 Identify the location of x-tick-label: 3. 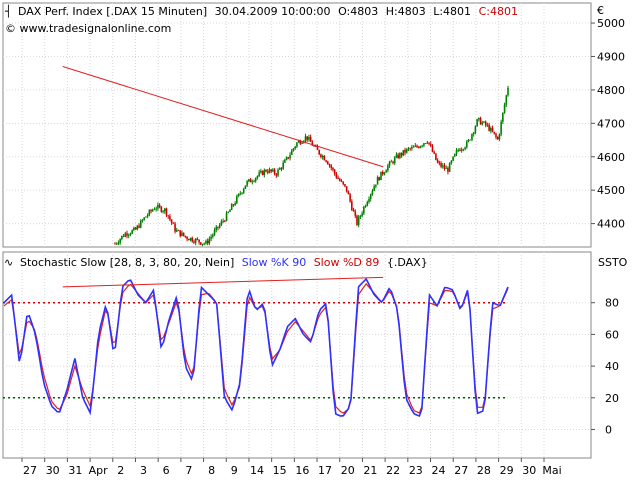
(143, 470).